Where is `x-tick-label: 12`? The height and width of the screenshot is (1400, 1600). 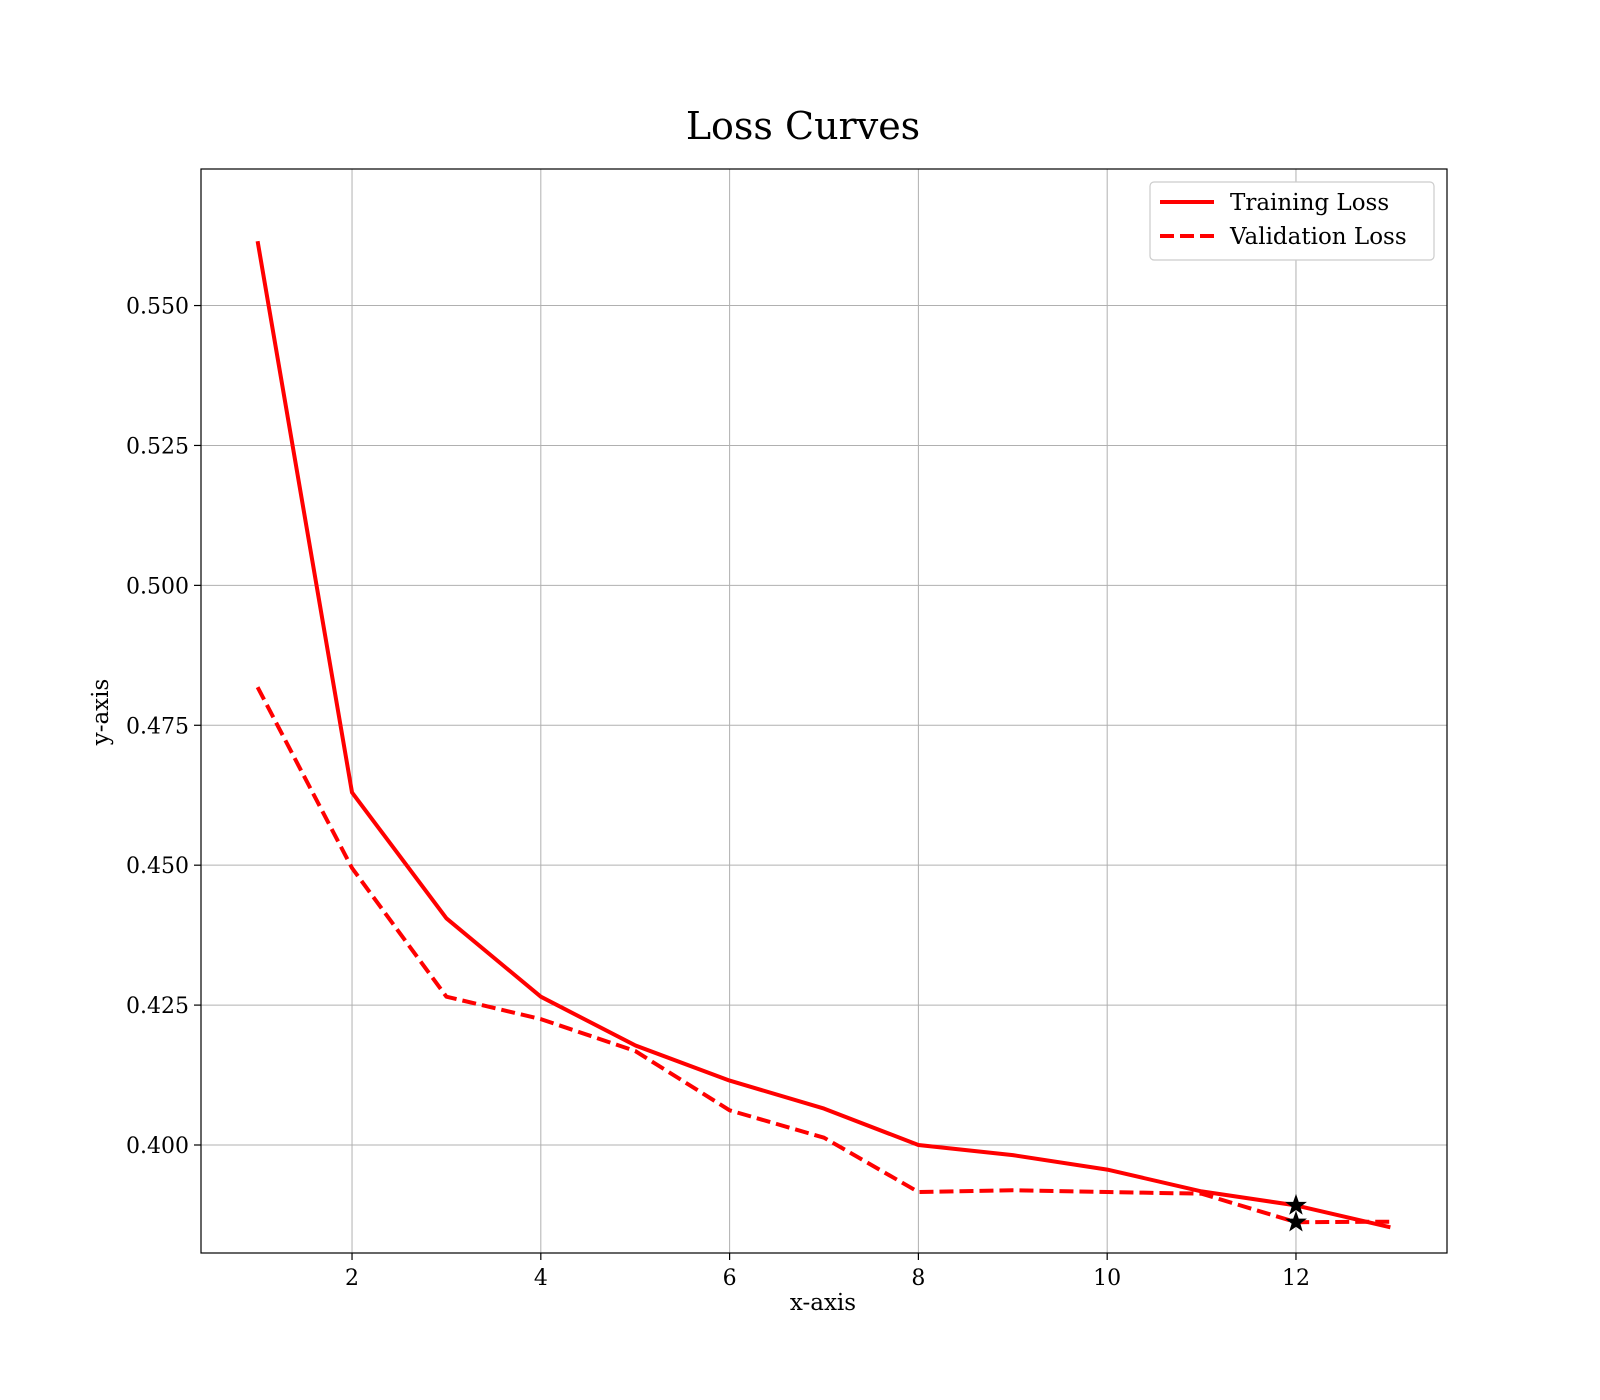 x-tick-label: 12 is located at coordinates (1296, 1278).